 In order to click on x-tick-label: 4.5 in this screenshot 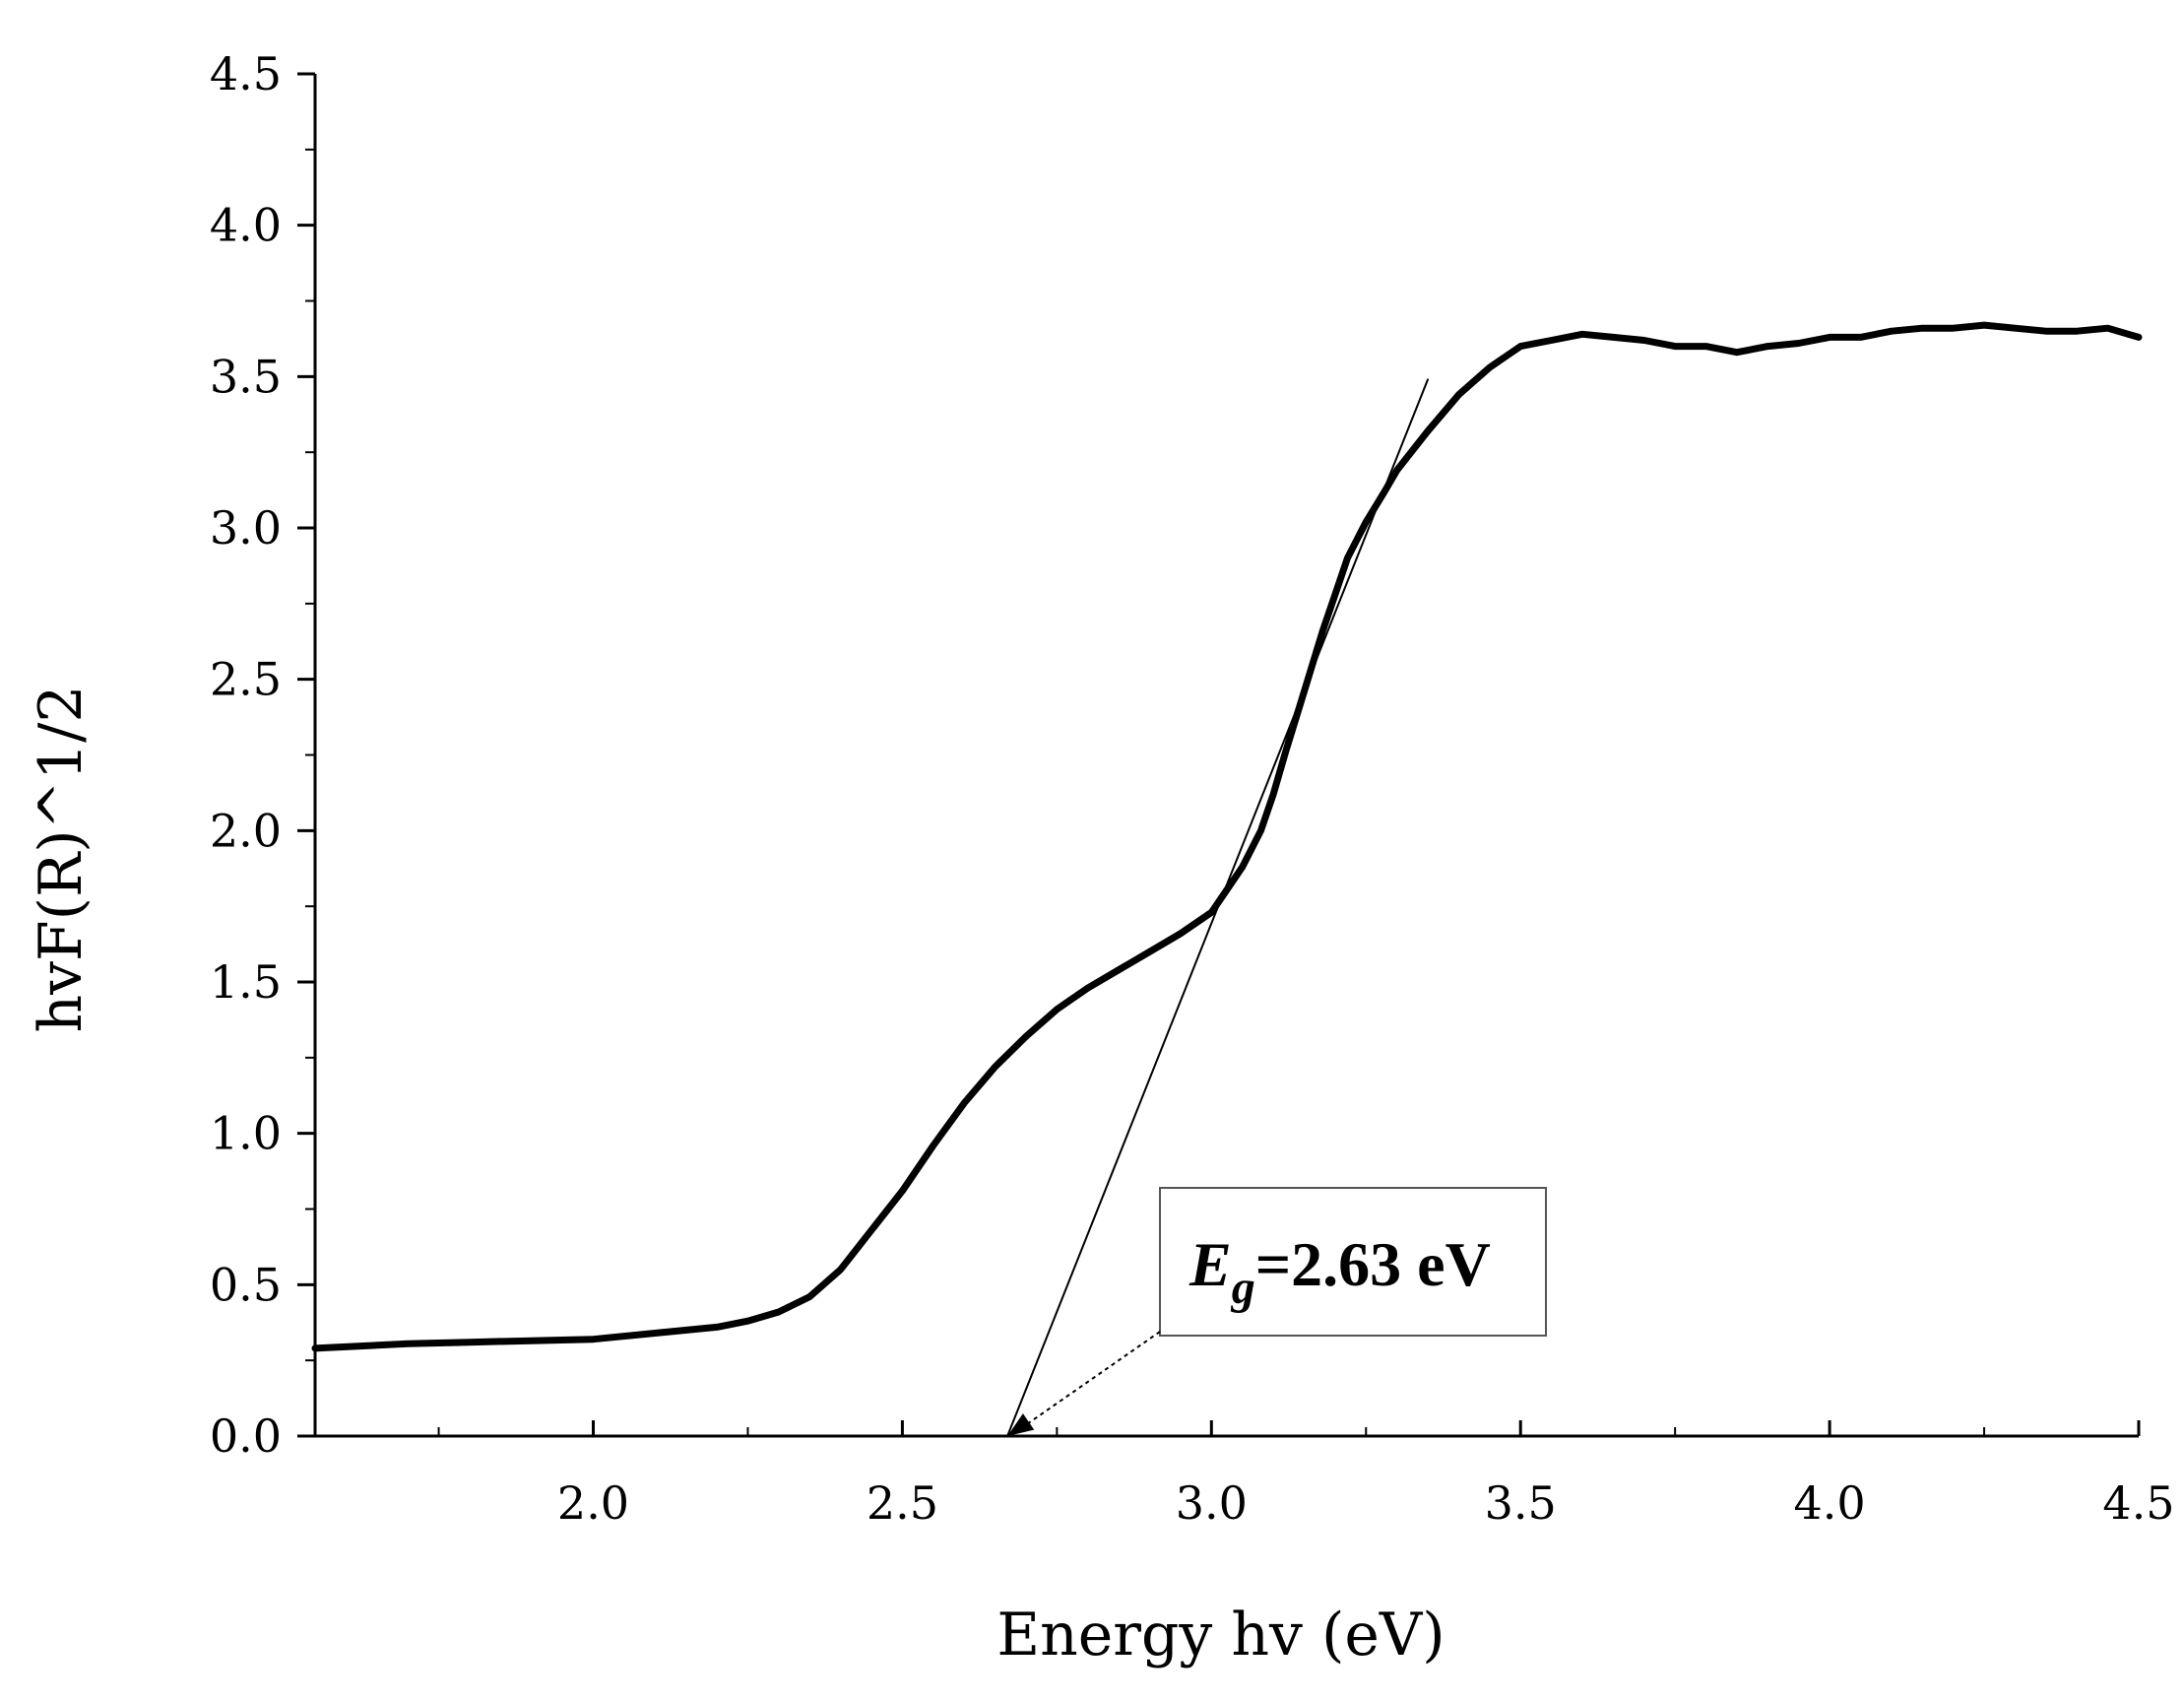, I will do `click(2138, 1503)`.